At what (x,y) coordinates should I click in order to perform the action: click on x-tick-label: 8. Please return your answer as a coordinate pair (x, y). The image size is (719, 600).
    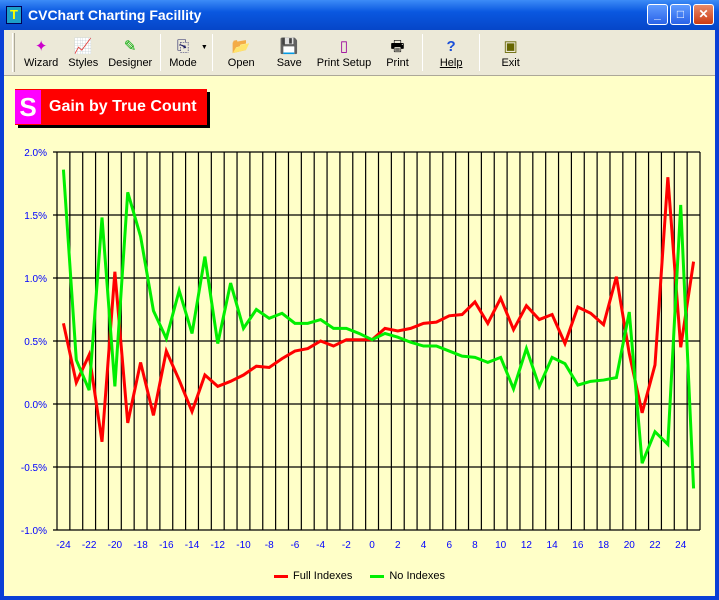
    Looking at the image, I should click on (475, 545).